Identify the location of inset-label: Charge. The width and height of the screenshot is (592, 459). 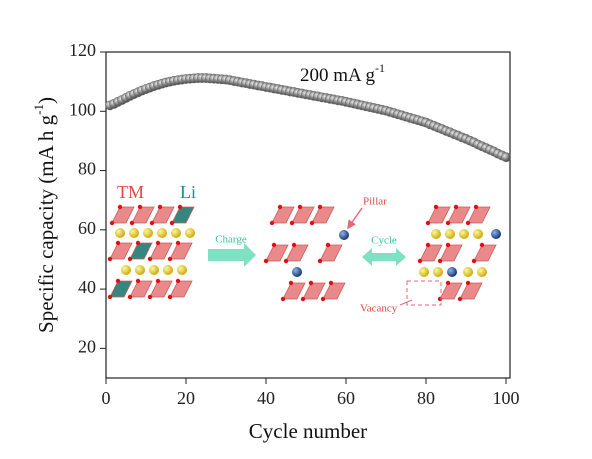
(231, 240).